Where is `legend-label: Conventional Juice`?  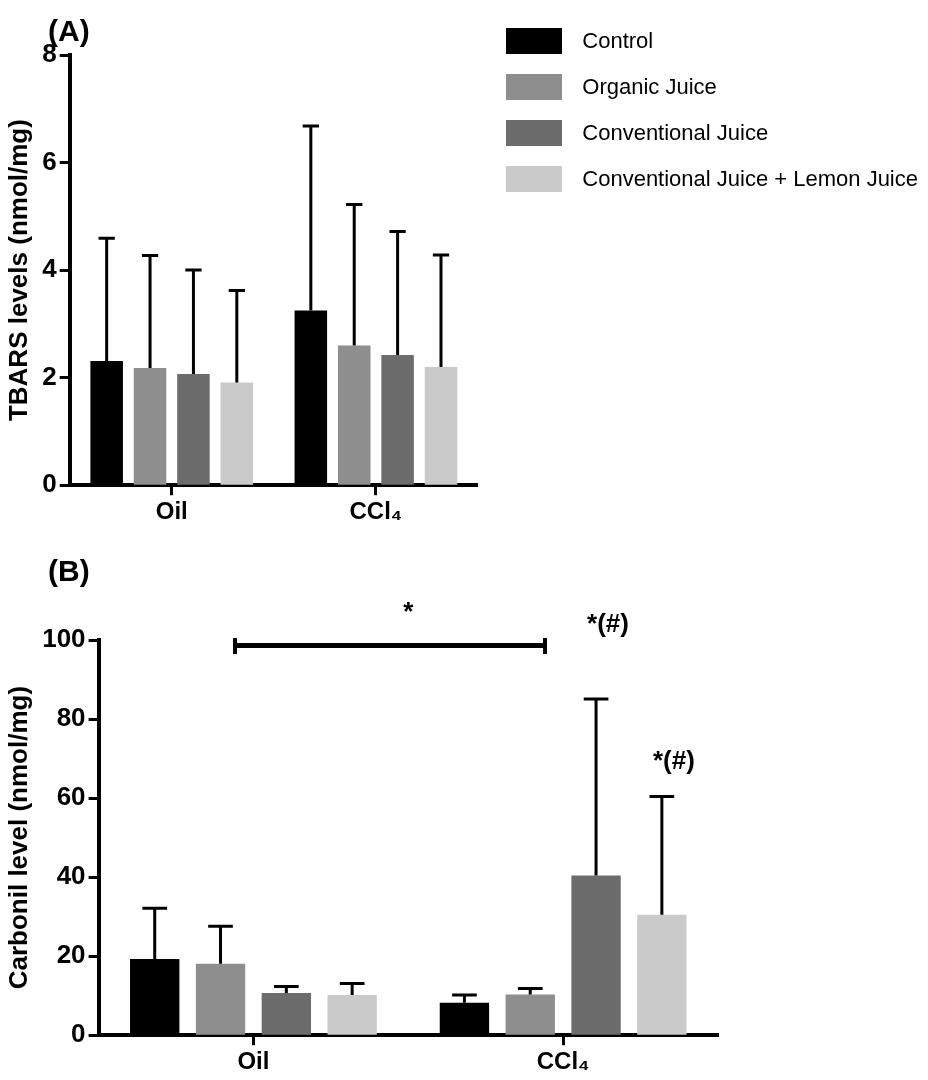 legend-label: Conventional Juice is located at coordinates (675, 133).